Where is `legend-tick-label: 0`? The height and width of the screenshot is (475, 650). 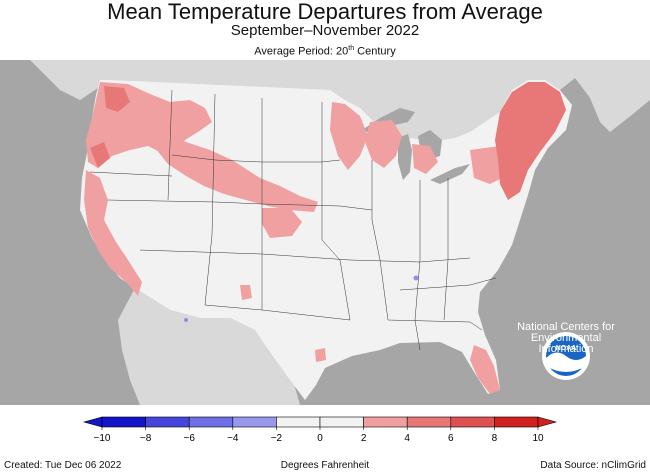
legend-tick-label: 0 is located at coordinates (320, 438).